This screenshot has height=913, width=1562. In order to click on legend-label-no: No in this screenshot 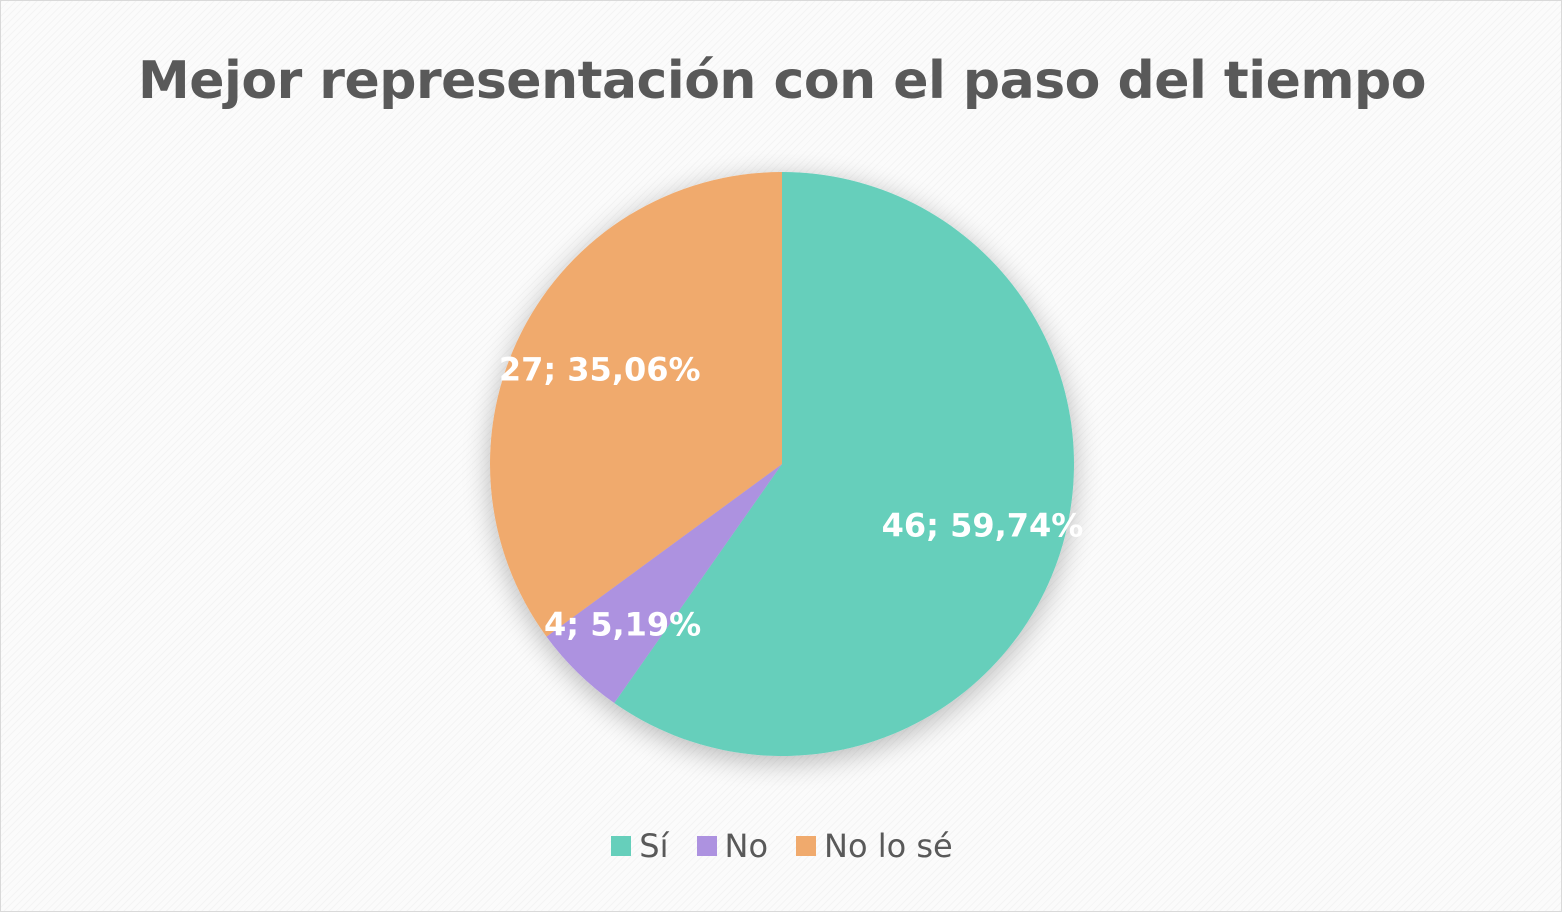, I will do `click(746, 846)`.